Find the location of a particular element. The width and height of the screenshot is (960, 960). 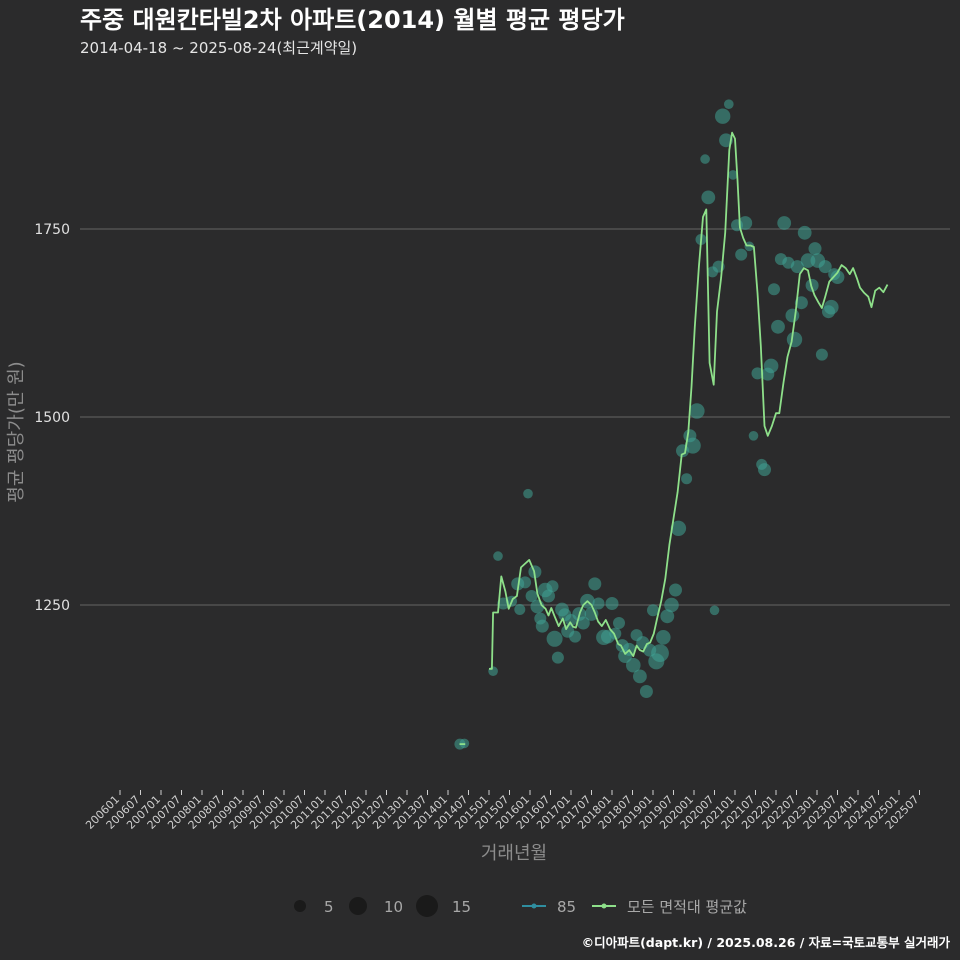

legend-series-avg-label: 모든 면적대 평균값 is located at coordinates (687, 907).